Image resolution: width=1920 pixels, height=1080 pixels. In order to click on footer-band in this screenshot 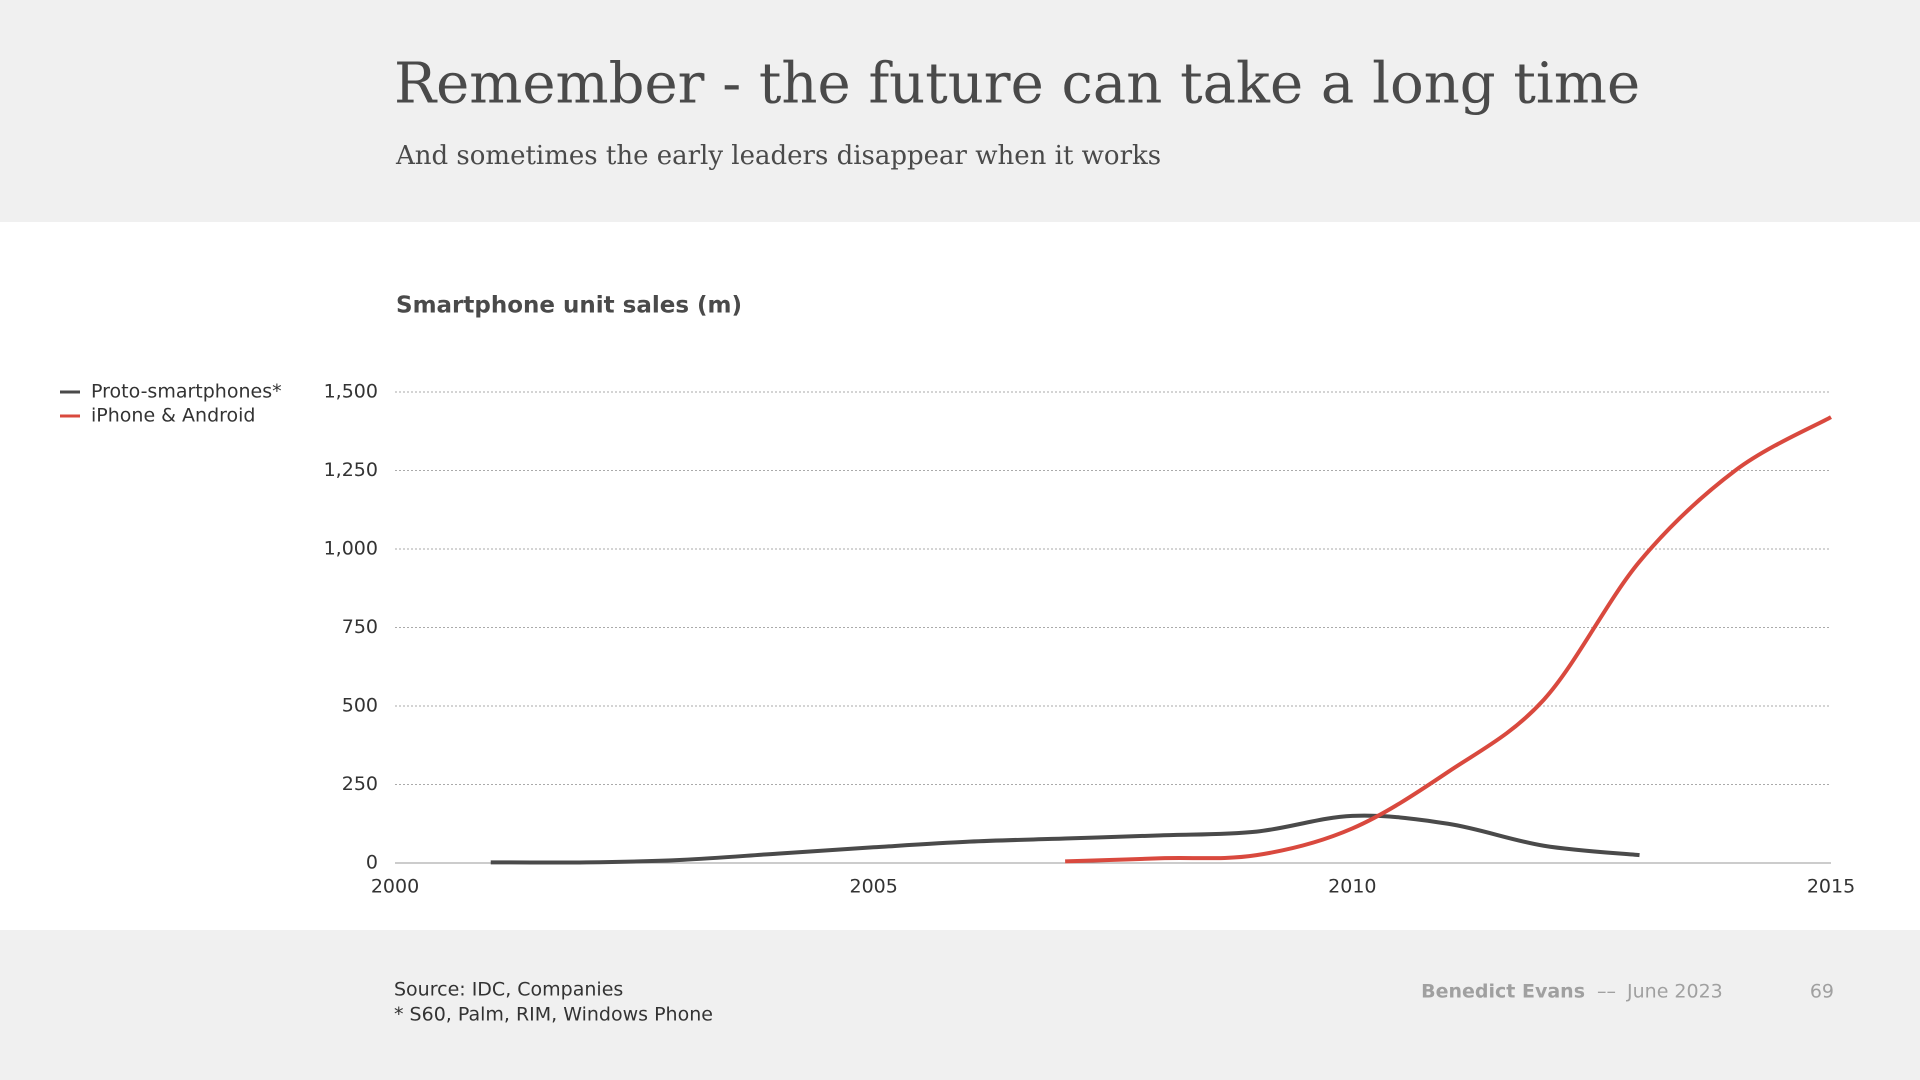, I will do `click(960, 1005)`.